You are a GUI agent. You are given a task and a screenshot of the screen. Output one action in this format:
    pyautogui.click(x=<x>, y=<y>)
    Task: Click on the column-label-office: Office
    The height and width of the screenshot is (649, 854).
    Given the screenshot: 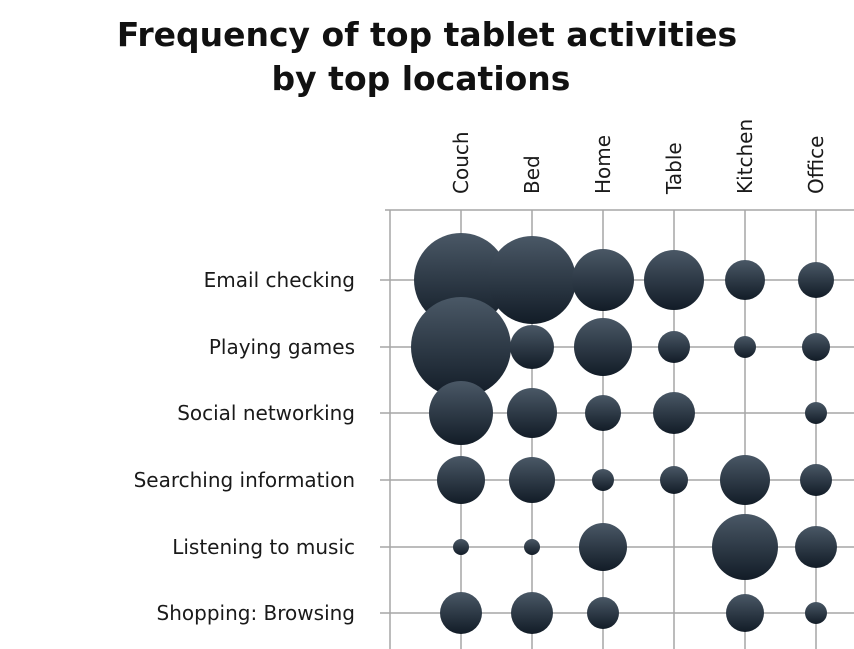 What is the action you would take?
    pyautogui.click(x=816, y=165)
    